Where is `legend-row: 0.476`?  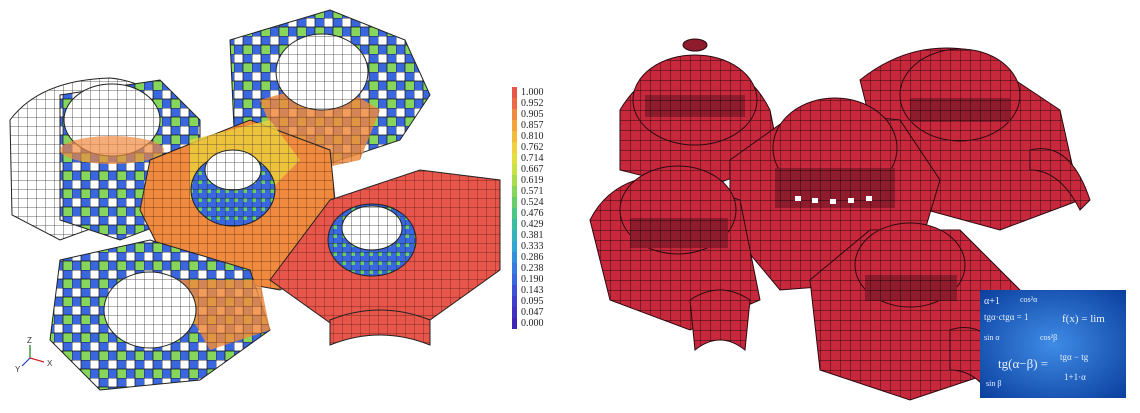 legend-row: 0.476 is located at coordinates (528, 213).